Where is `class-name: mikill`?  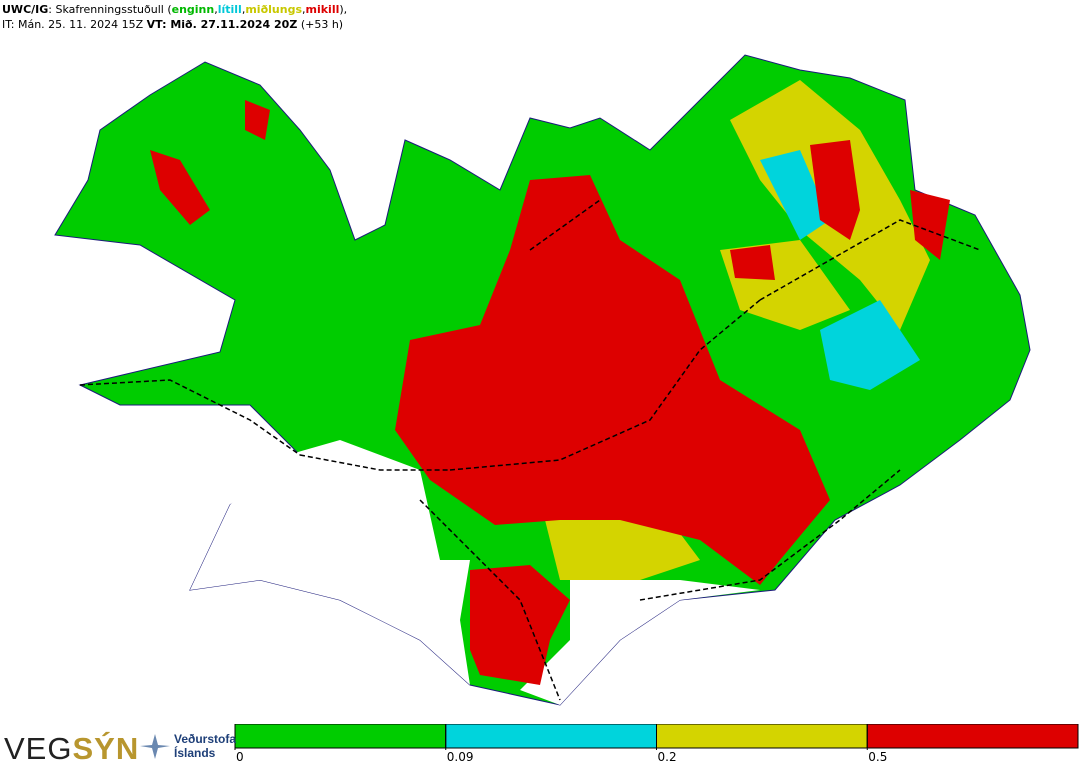 class-name: mikill is located at coordinates (322, 9).